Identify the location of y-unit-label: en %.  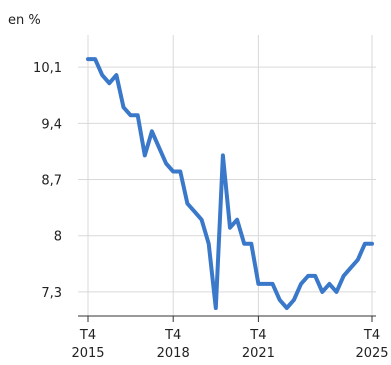
(24, 20).